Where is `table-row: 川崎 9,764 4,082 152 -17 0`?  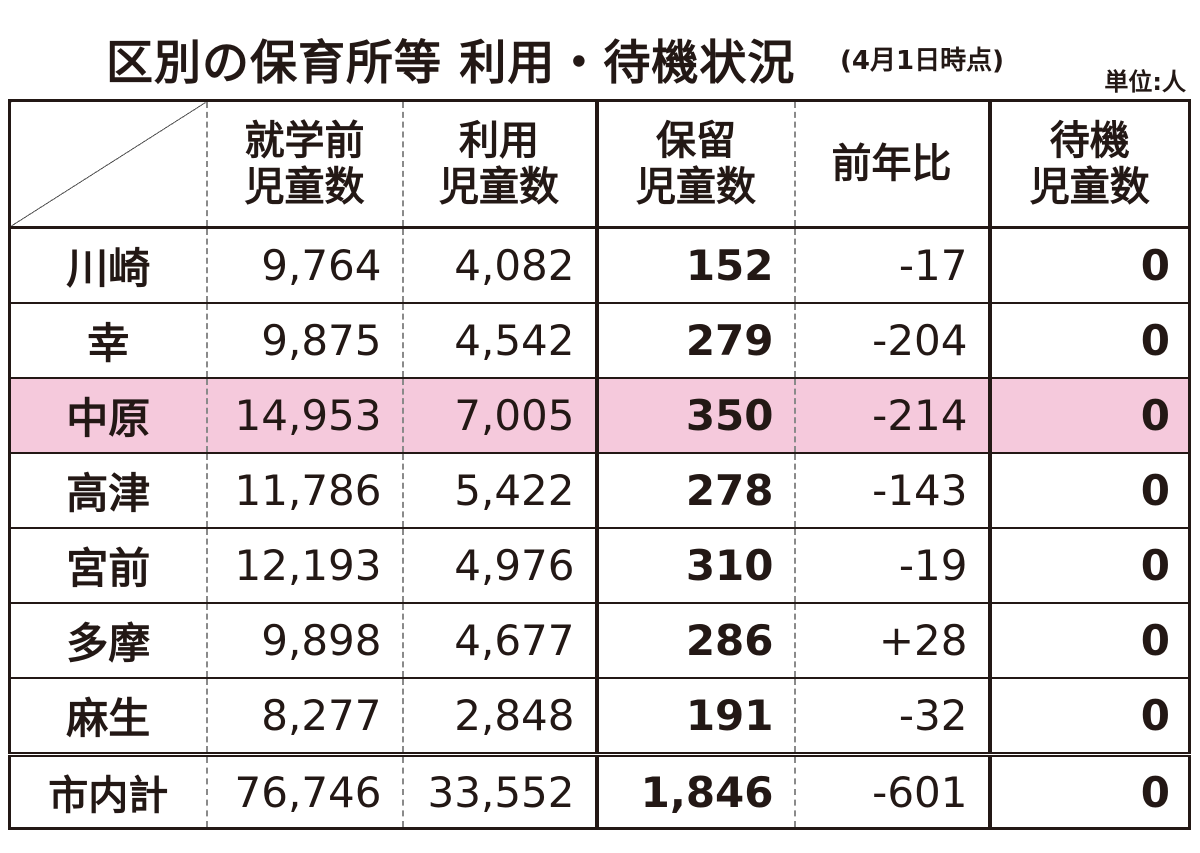 table-row: 川崎 9,764 4,082 152 -17 0 is located at coordinates (599, 265).